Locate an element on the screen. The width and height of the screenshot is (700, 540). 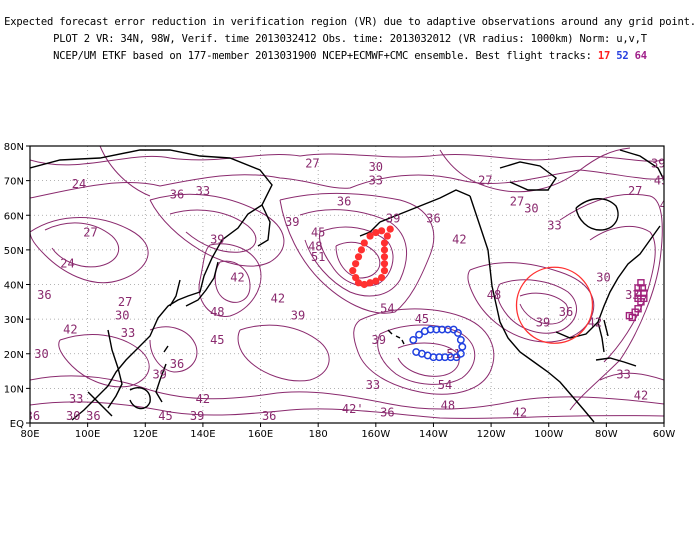
lon-tick-label: 80E is located at coordinates (29, 434).